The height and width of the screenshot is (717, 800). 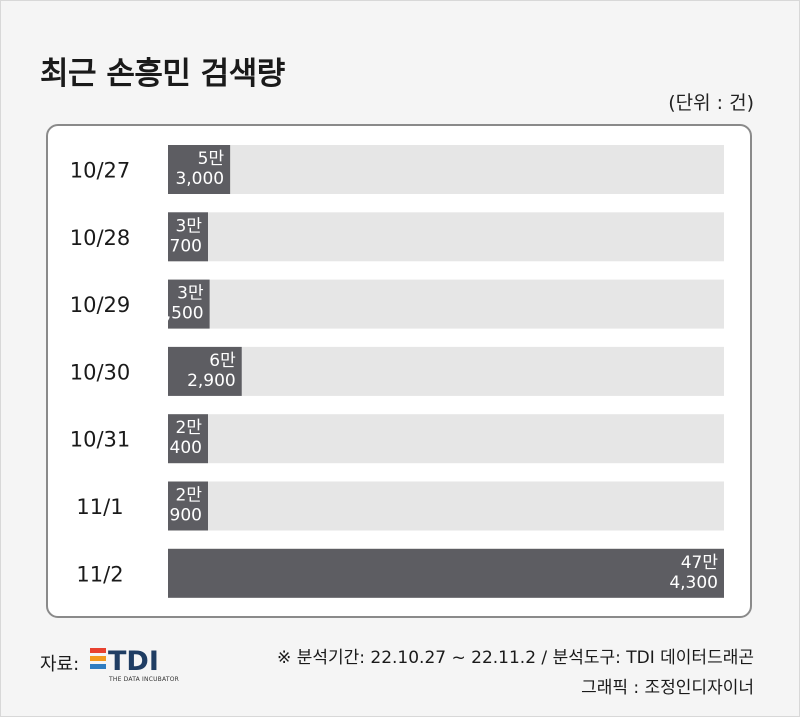 What do you see at coordinates (99, 574) in the screenshot?
I see `category-label: 11/2` at bounding box center [99, 574].